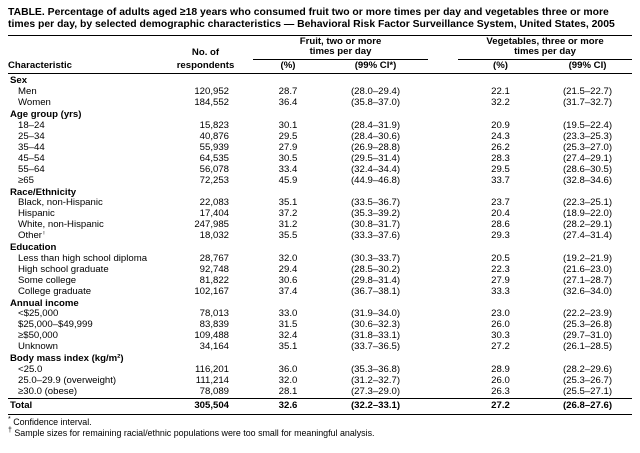  I want to click on row-label: 18–24, so click(31, 126).